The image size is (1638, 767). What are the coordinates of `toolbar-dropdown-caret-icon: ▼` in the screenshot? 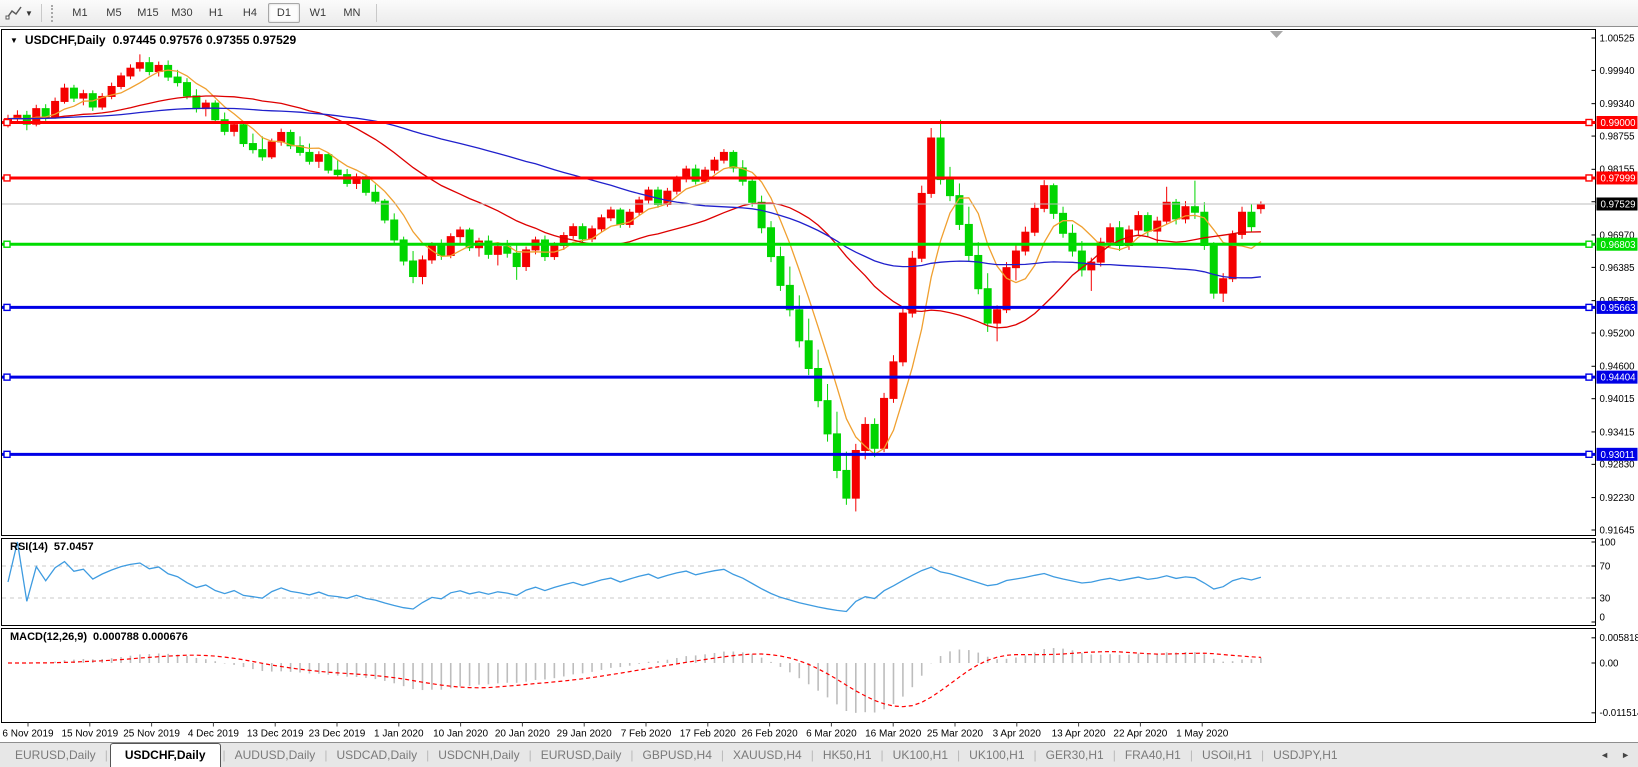 It's located at (29, 13).